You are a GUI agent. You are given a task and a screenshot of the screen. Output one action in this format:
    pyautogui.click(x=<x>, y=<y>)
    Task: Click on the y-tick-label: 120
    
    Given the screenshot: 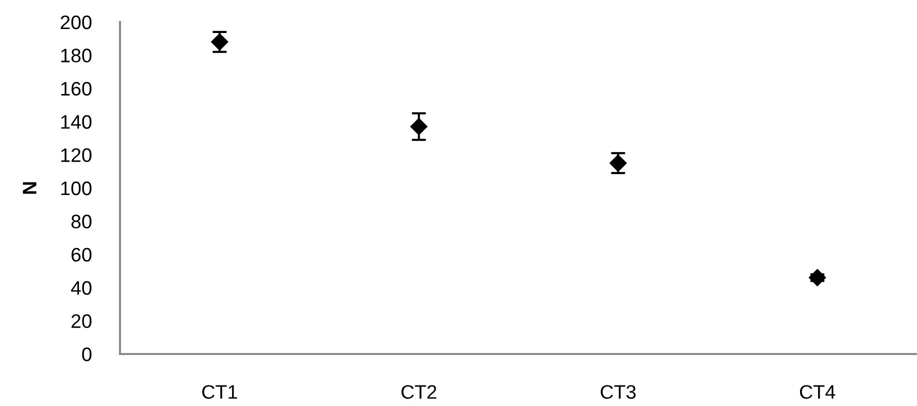 What is the action you would take?
    pyautogui.click(x=76, y=155)
    